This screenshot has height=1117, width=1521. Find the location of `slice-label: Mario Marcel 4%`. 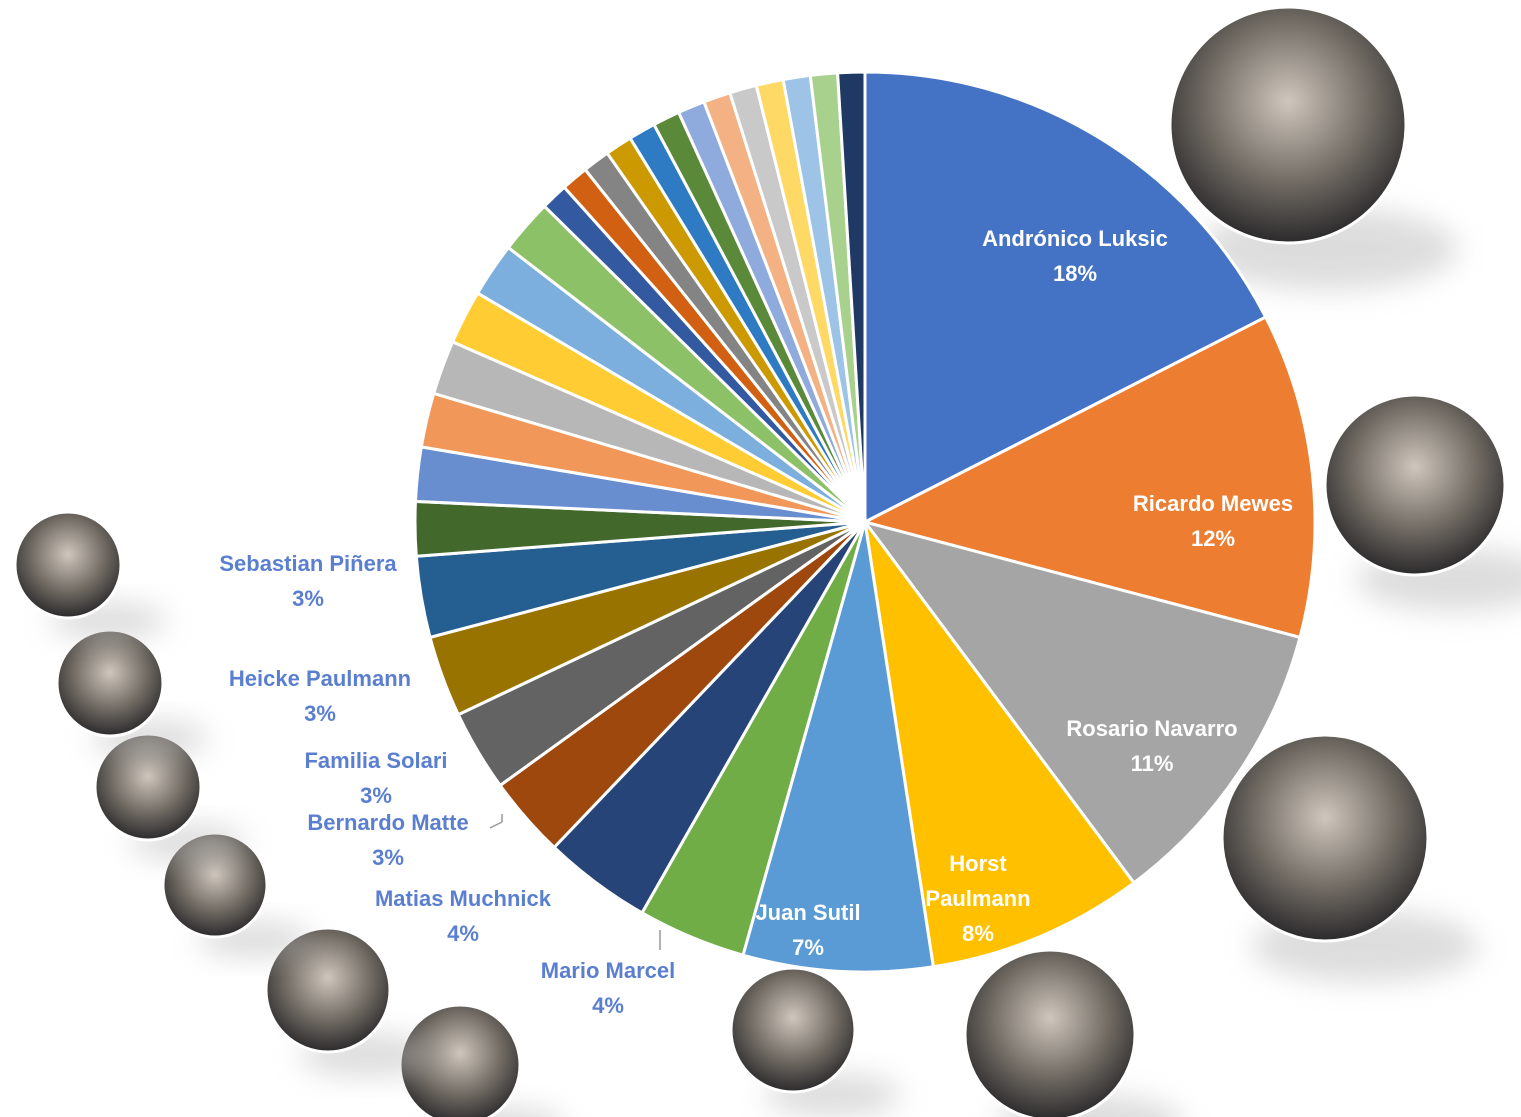

slice-label: Mario Marcel 4% is located at coordinates (608, 988).